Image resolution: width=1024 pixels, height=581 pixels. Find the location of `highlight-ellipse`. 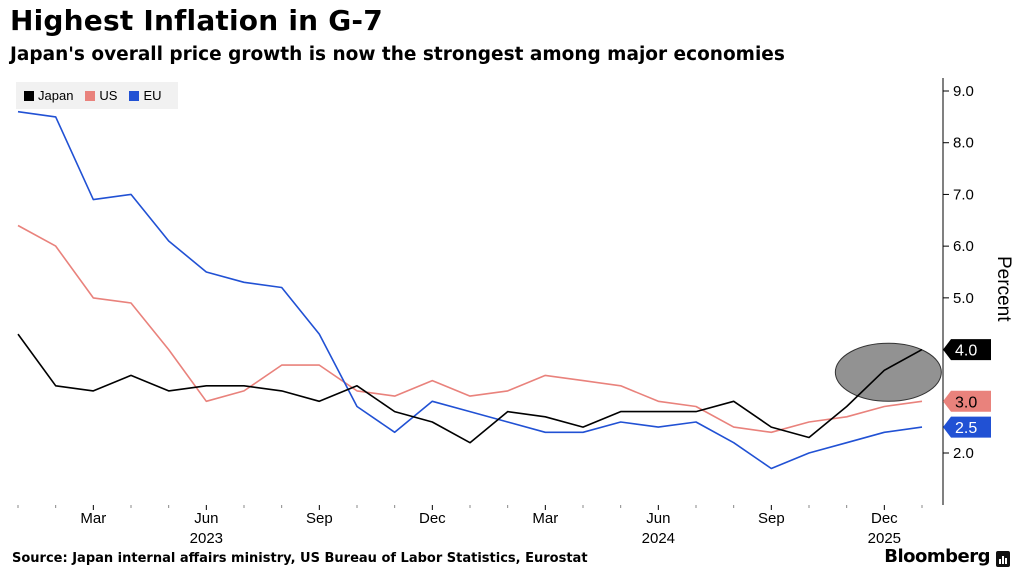

highlight-ellipse is located at coordinates (888, 372).